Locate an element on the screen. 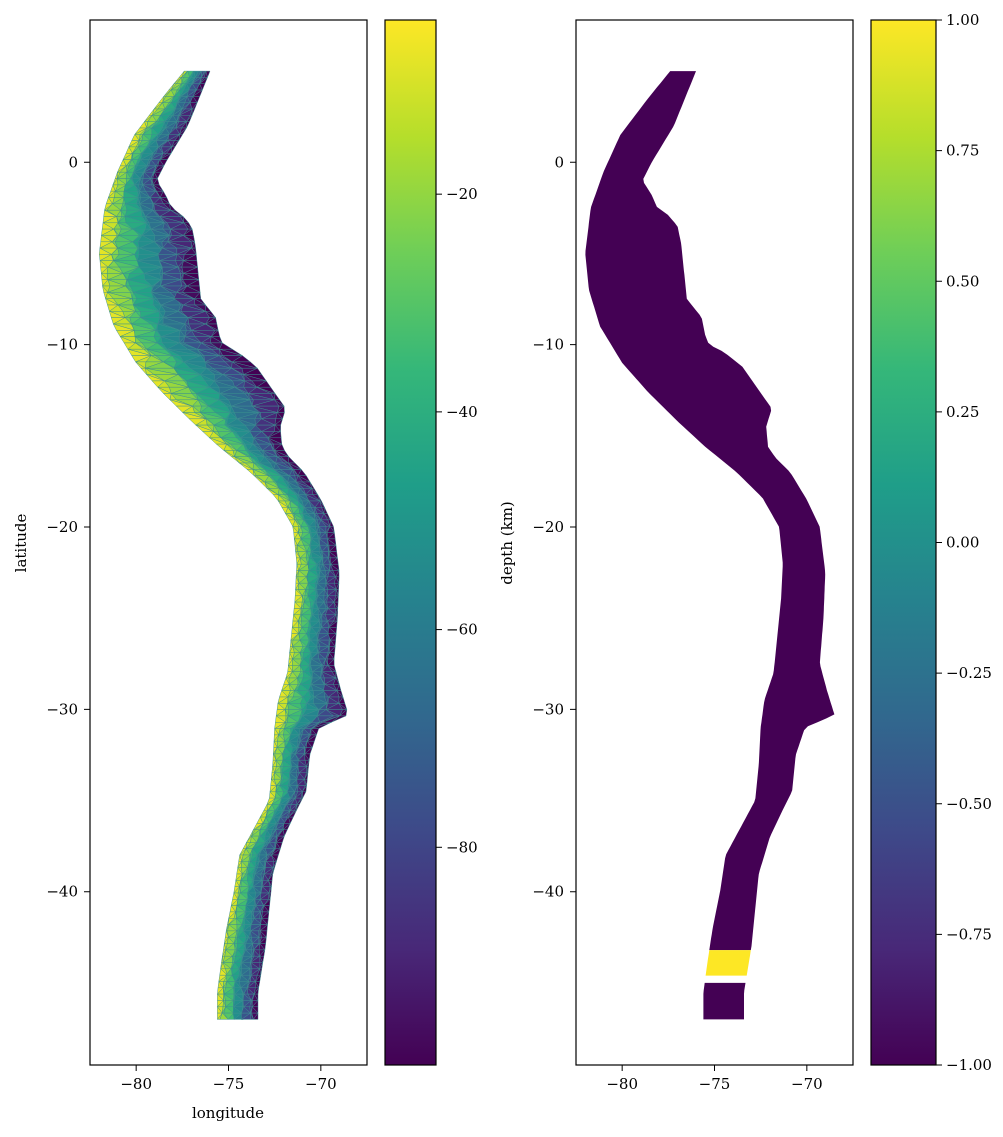  left-colorbar-gradient is located at coordinates (410, 542).